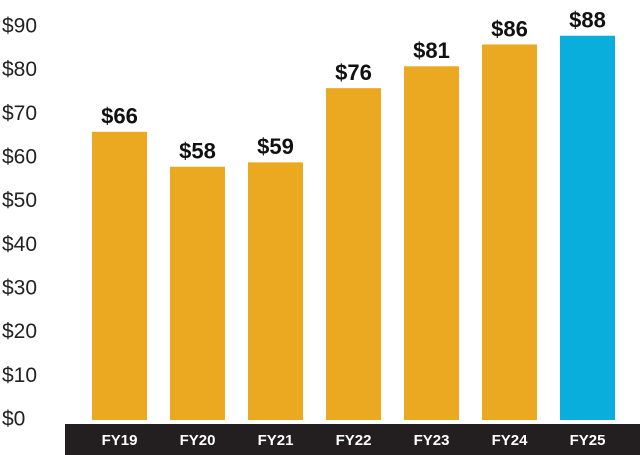  I want to click on x-tick-label: FY23, so click(432, 440).